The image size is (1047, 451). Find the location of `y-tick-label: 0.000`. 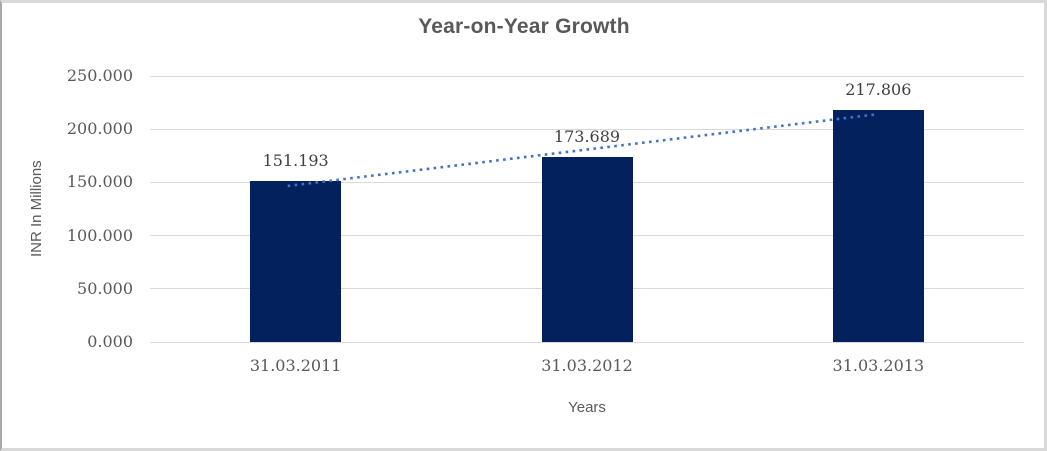

y-tick-label: 0.000 is located at coordinates (110, 341).